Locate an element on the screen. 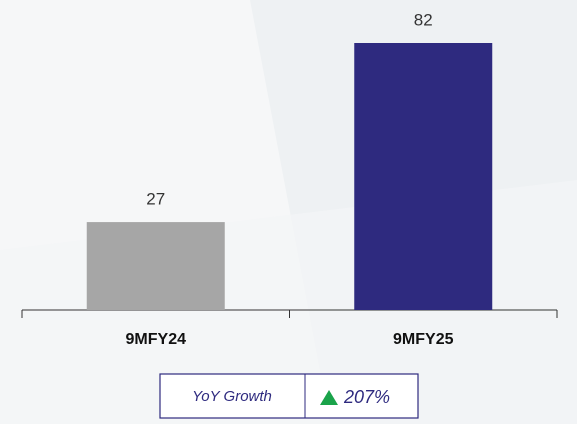 The image size is (577, 424). value-label: 27 is located at coordinates (155, 199).